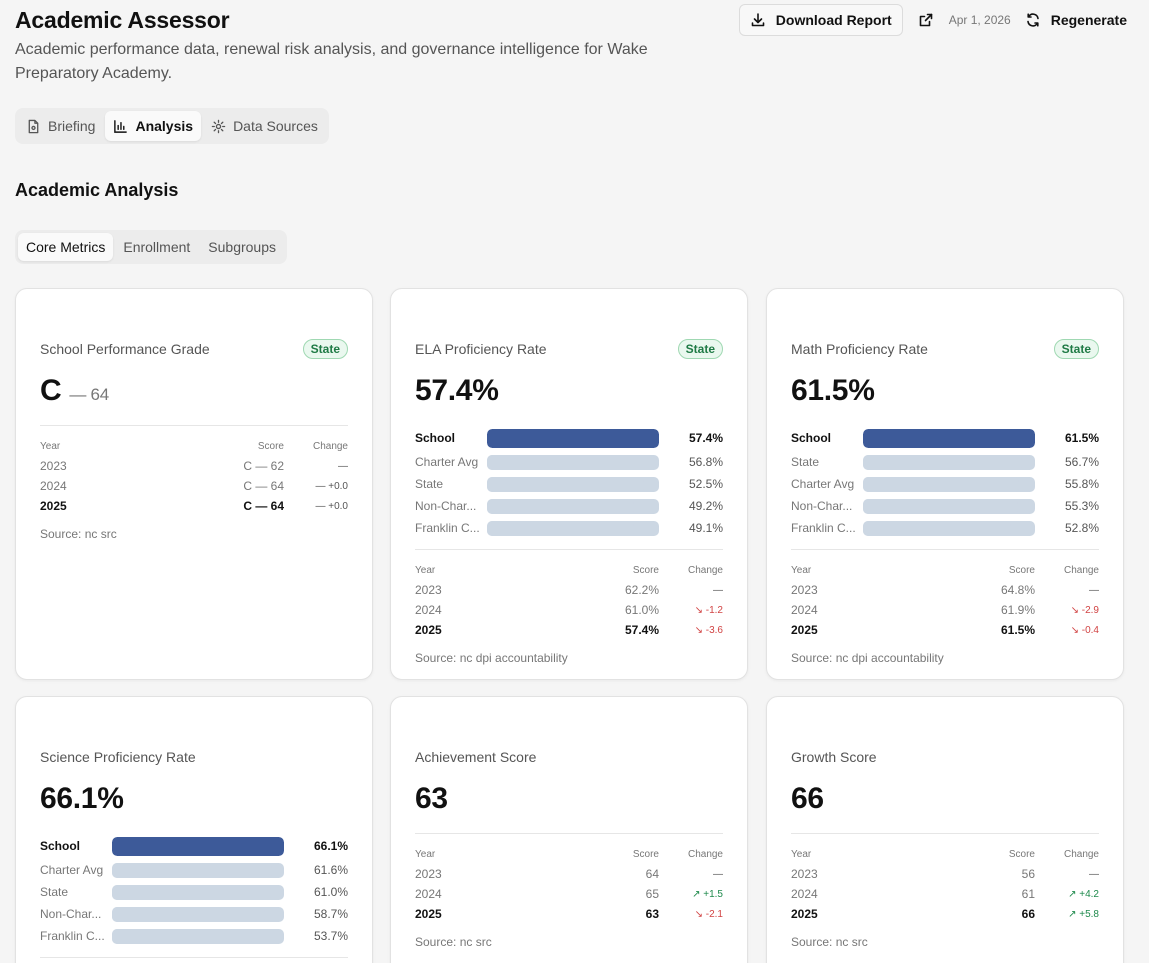  What do you see at coordinates (476, 757) in the screenshot?
I see `card-title: Achievement Score` at bounding box center [476, 757].